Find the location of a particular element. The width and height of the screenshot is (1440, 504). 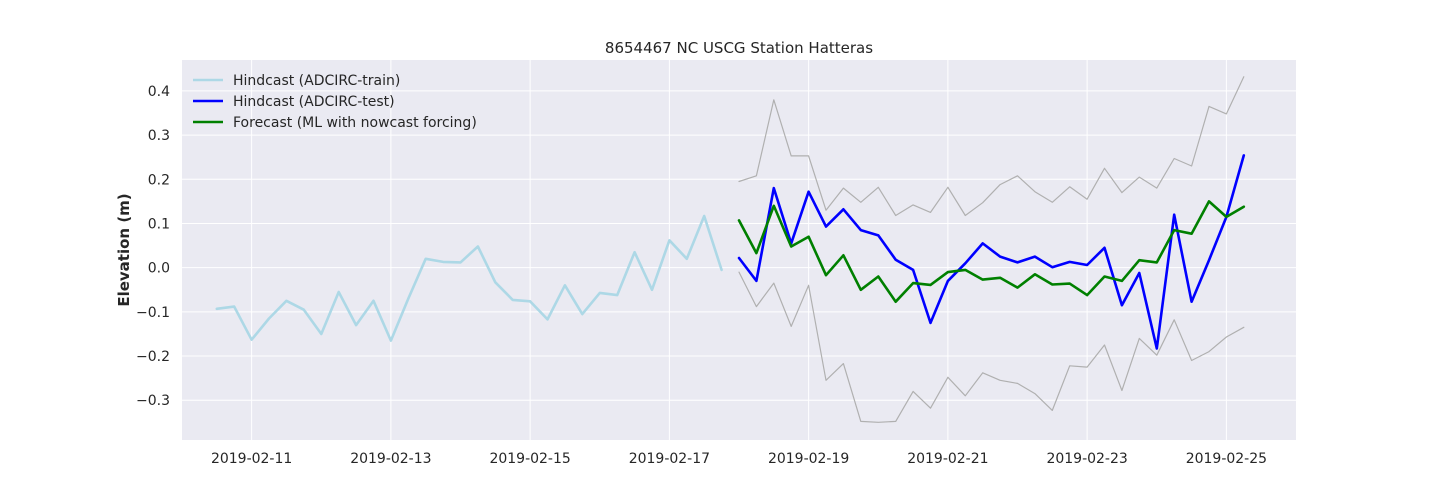

y-tick-label: 0.2 is located at coordinates (159, 180).